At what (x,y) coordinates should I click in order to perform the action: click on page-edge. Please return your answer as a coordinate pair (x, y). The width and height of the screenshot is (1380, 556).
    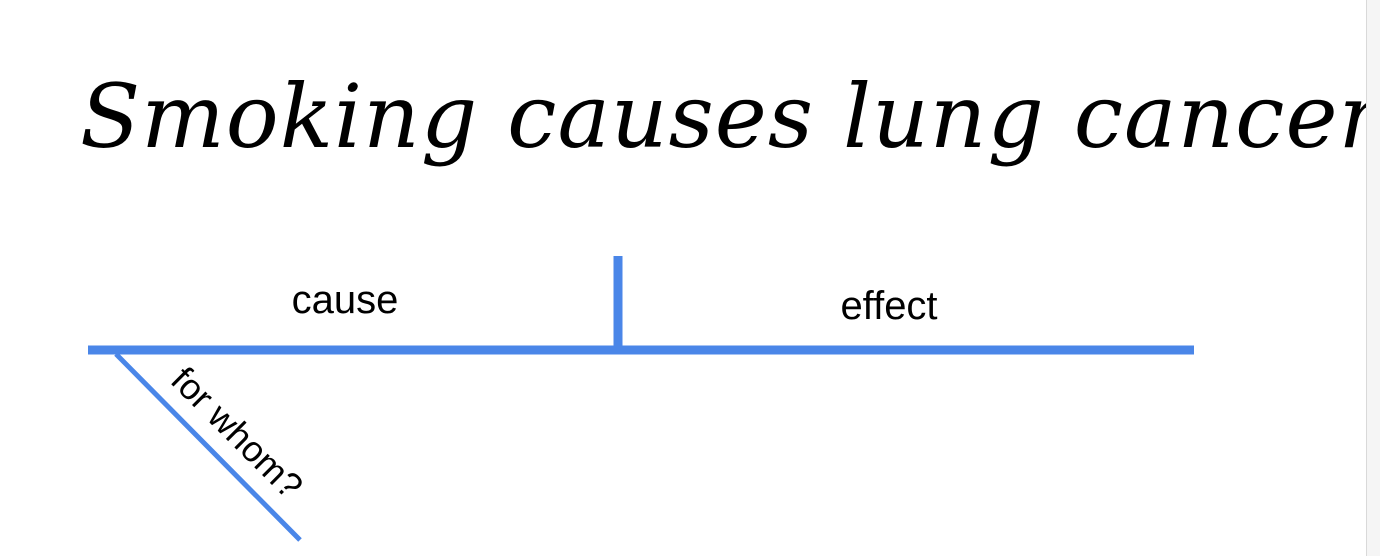
    Looking at the image, I should click on (1373, 278).